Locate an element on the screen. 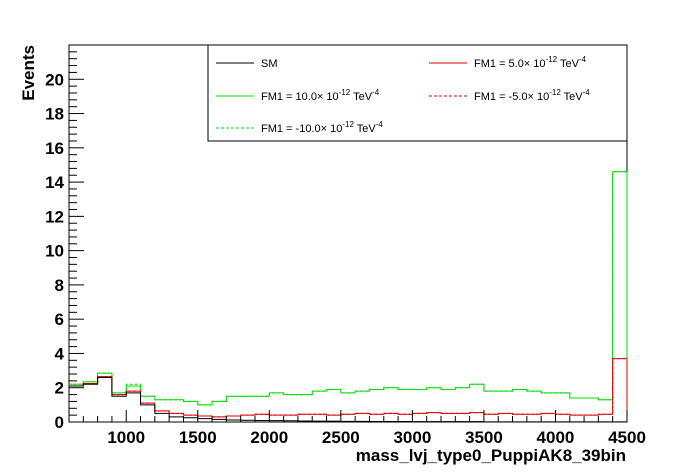 This screenshot has width=696, height=472. y-tick-label: 0 is located at coordinates (59, 422).